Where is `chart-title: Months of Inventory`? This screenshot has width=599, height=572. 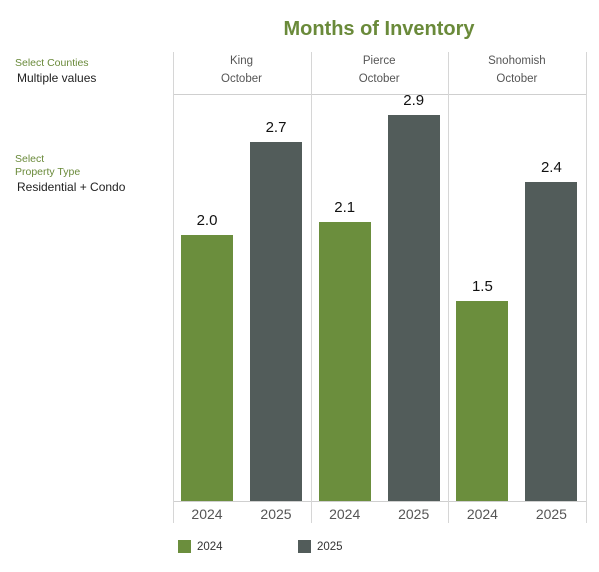
chart-title: Months of Inventory is located at coordinates (379, 29).